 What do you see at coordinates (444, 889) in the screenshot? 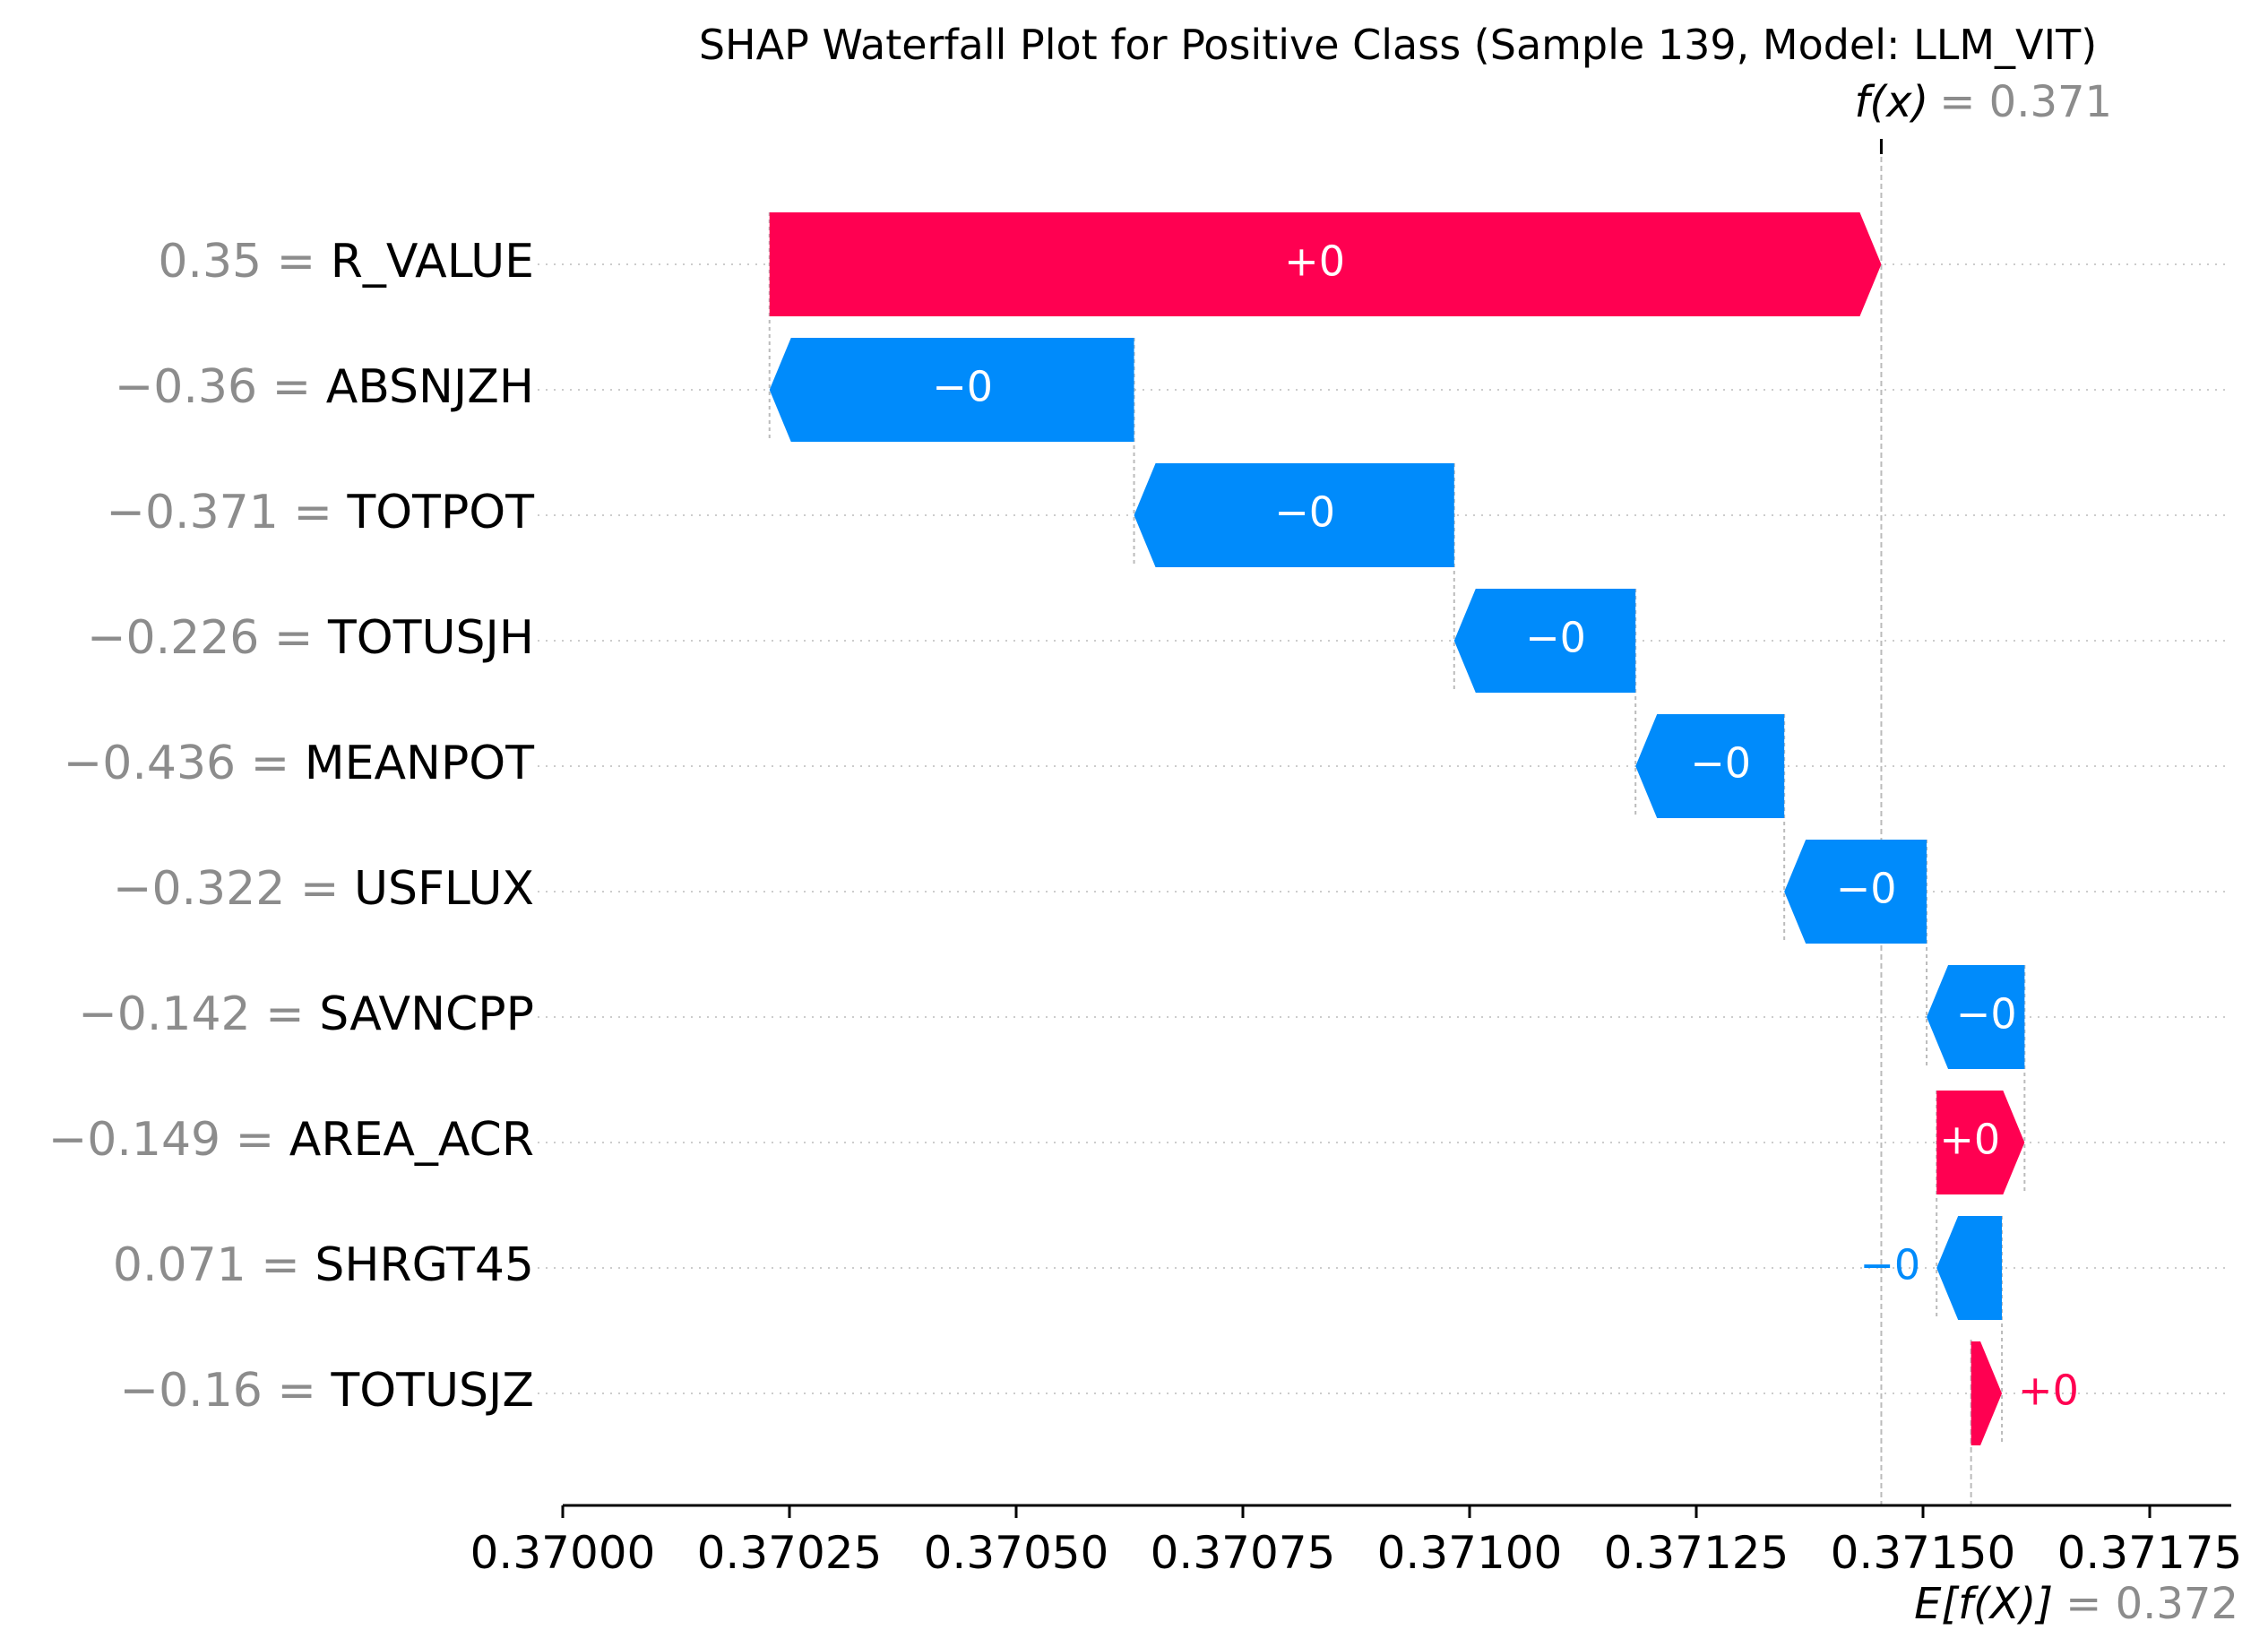
I see `feature-name: USFLUX` at bounding box center [444, 889].